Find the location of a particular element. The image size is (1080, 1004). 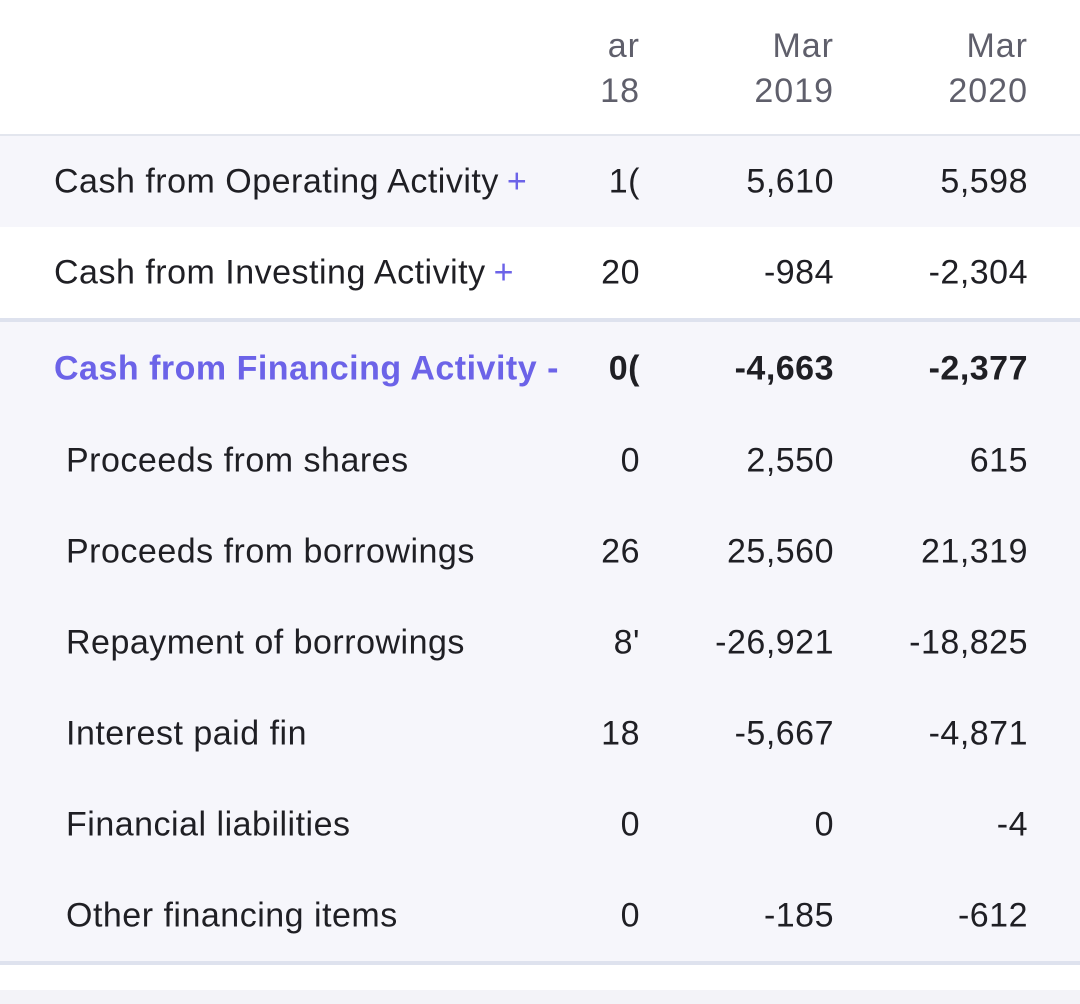

row-financial-liabilities: Financial liabilities 0 0 -4 is located at coordinates (540, 824).